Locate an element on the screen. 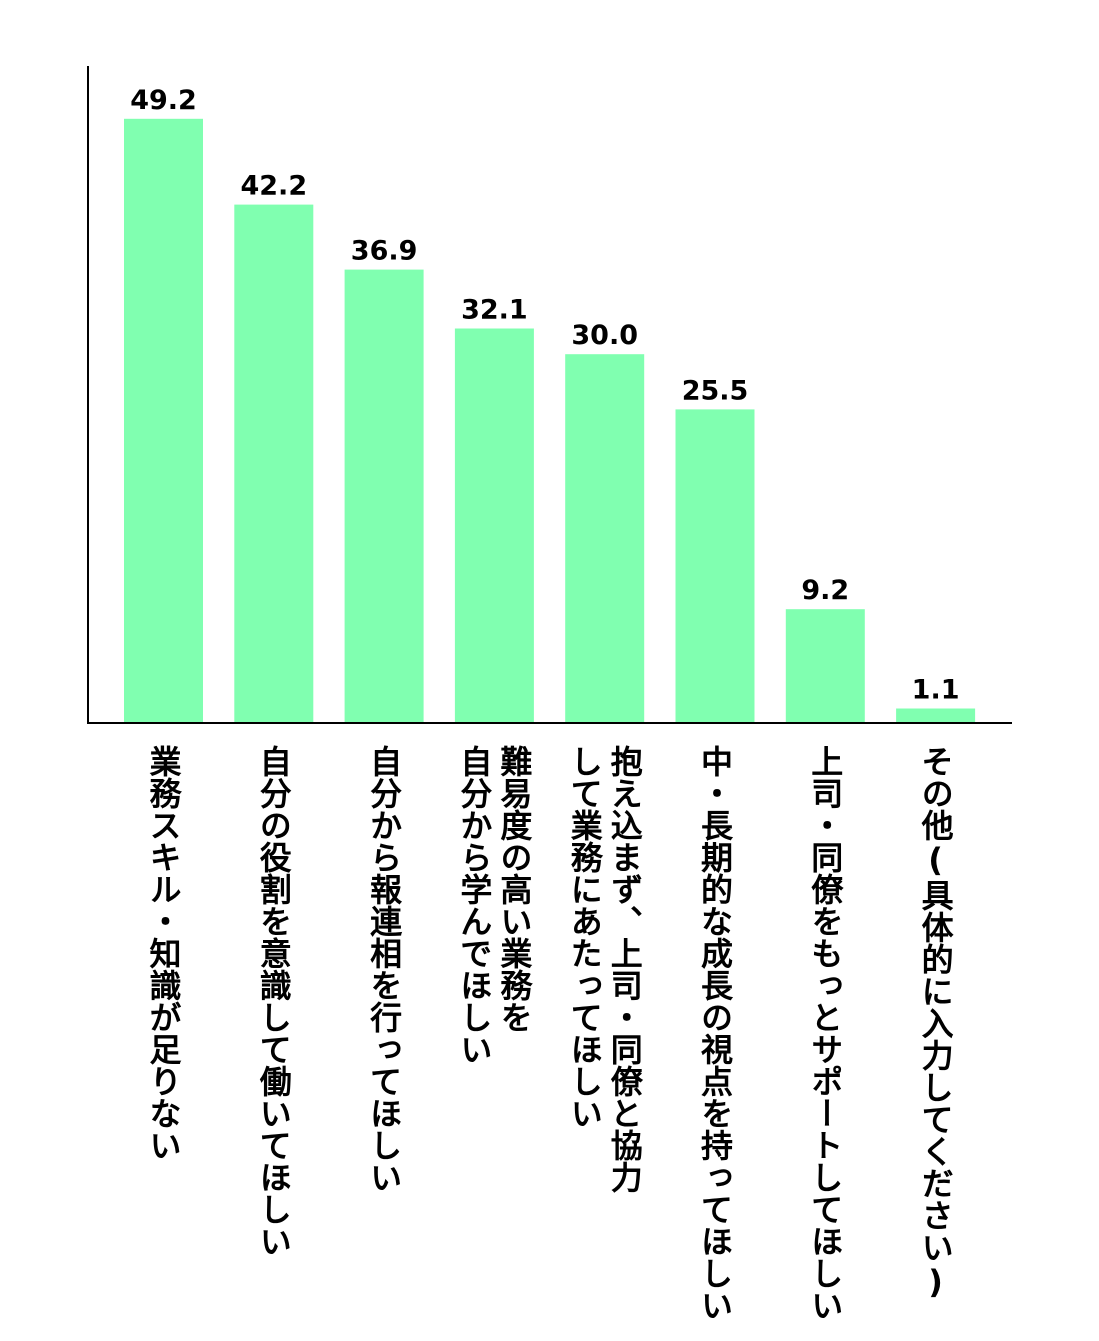 The height and width of the screenshot is (1341, 1099). bar-value-label: 42.2 is located at coordinates (273, 186).